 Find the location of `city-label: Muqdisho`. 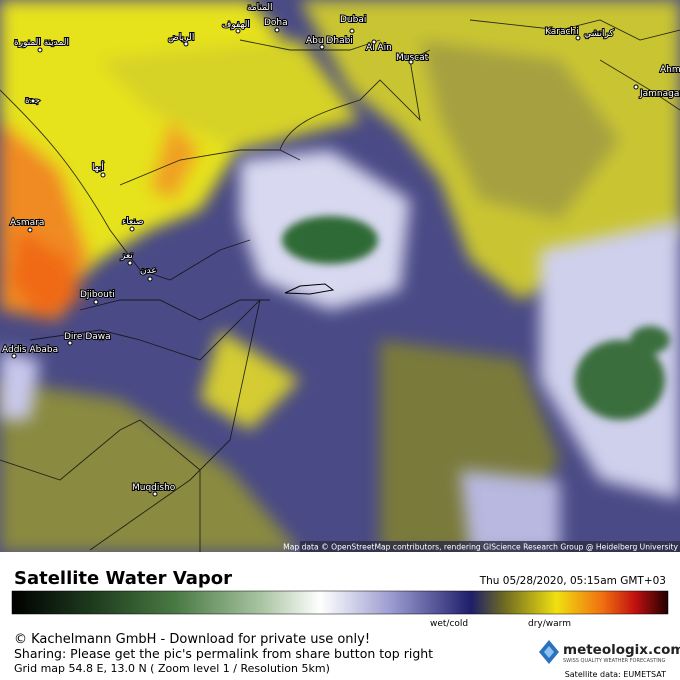

city-label: Muqdisho is located at coordinates (154, 488).